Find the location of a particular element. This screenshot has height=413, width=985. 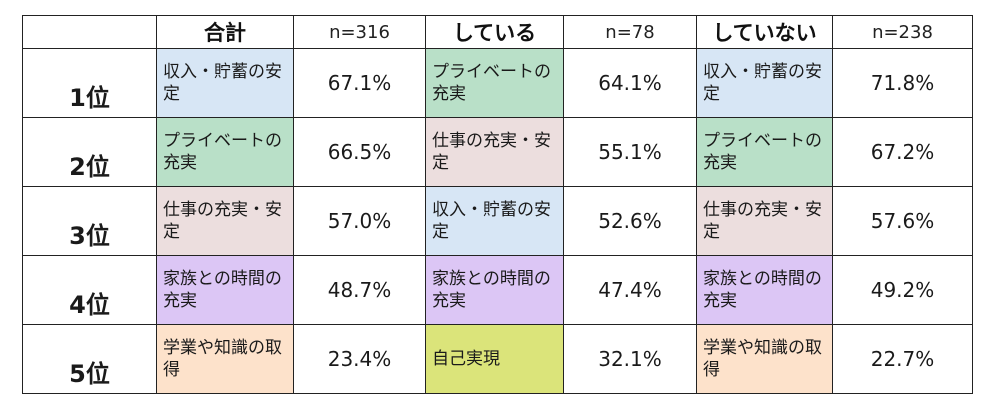

doing-pct: 55.1% is located at coordinates (630, 152).